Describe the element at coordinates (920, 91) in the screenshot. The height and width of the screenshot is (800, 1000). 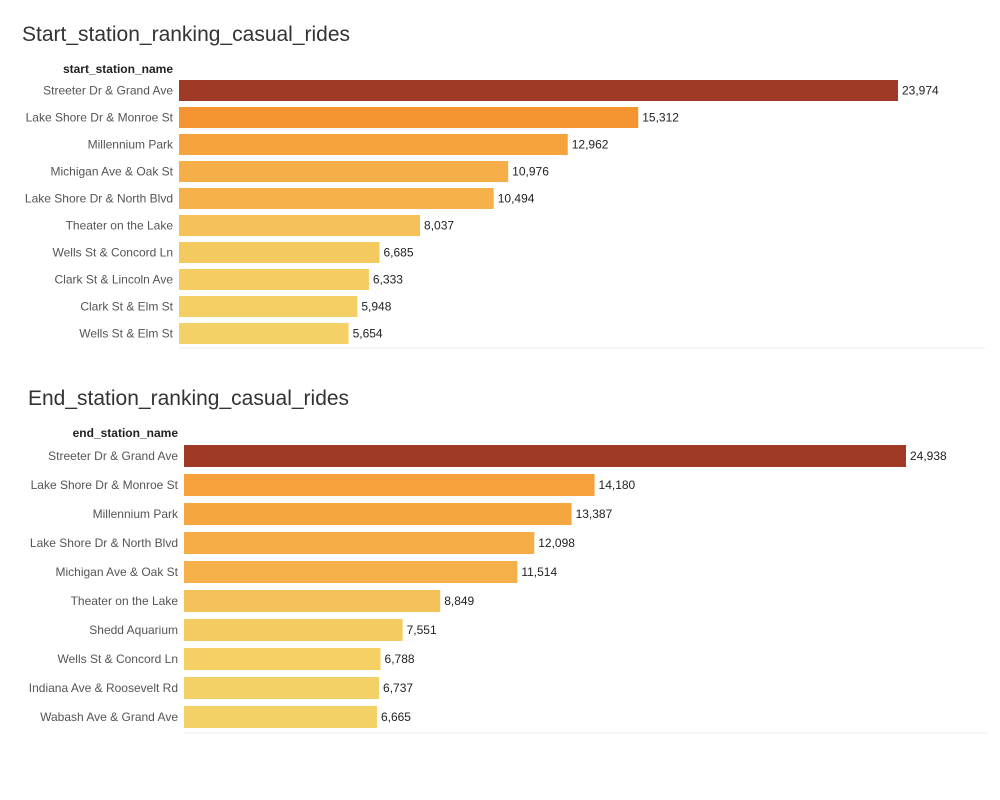
I see `start-value-label: 23,974` at that location.